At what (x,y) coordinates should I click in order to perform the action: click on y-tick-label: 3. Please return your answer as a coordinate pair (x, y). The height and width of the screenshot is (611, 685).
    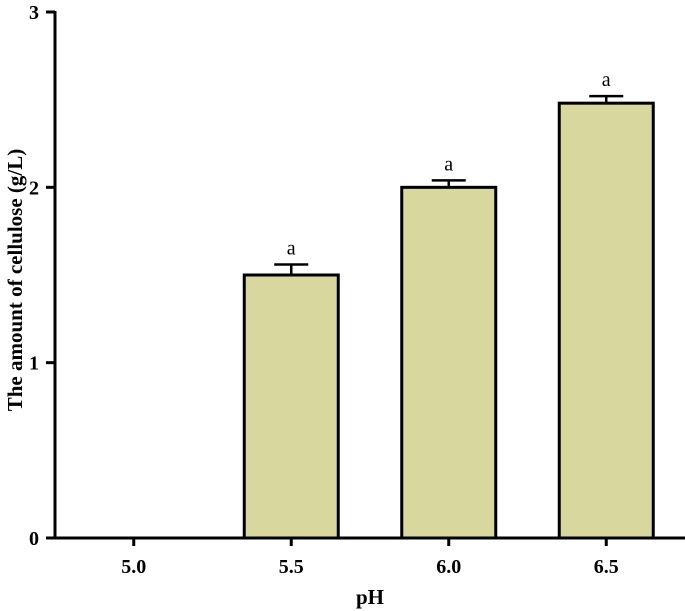
    Looking at the image, I should click on (34, 13).